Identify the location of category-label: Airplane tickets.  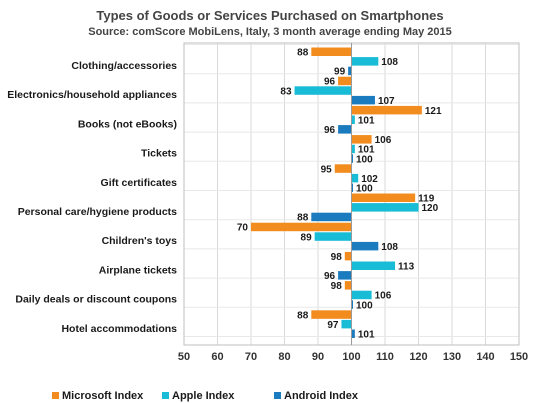
(138, 270).